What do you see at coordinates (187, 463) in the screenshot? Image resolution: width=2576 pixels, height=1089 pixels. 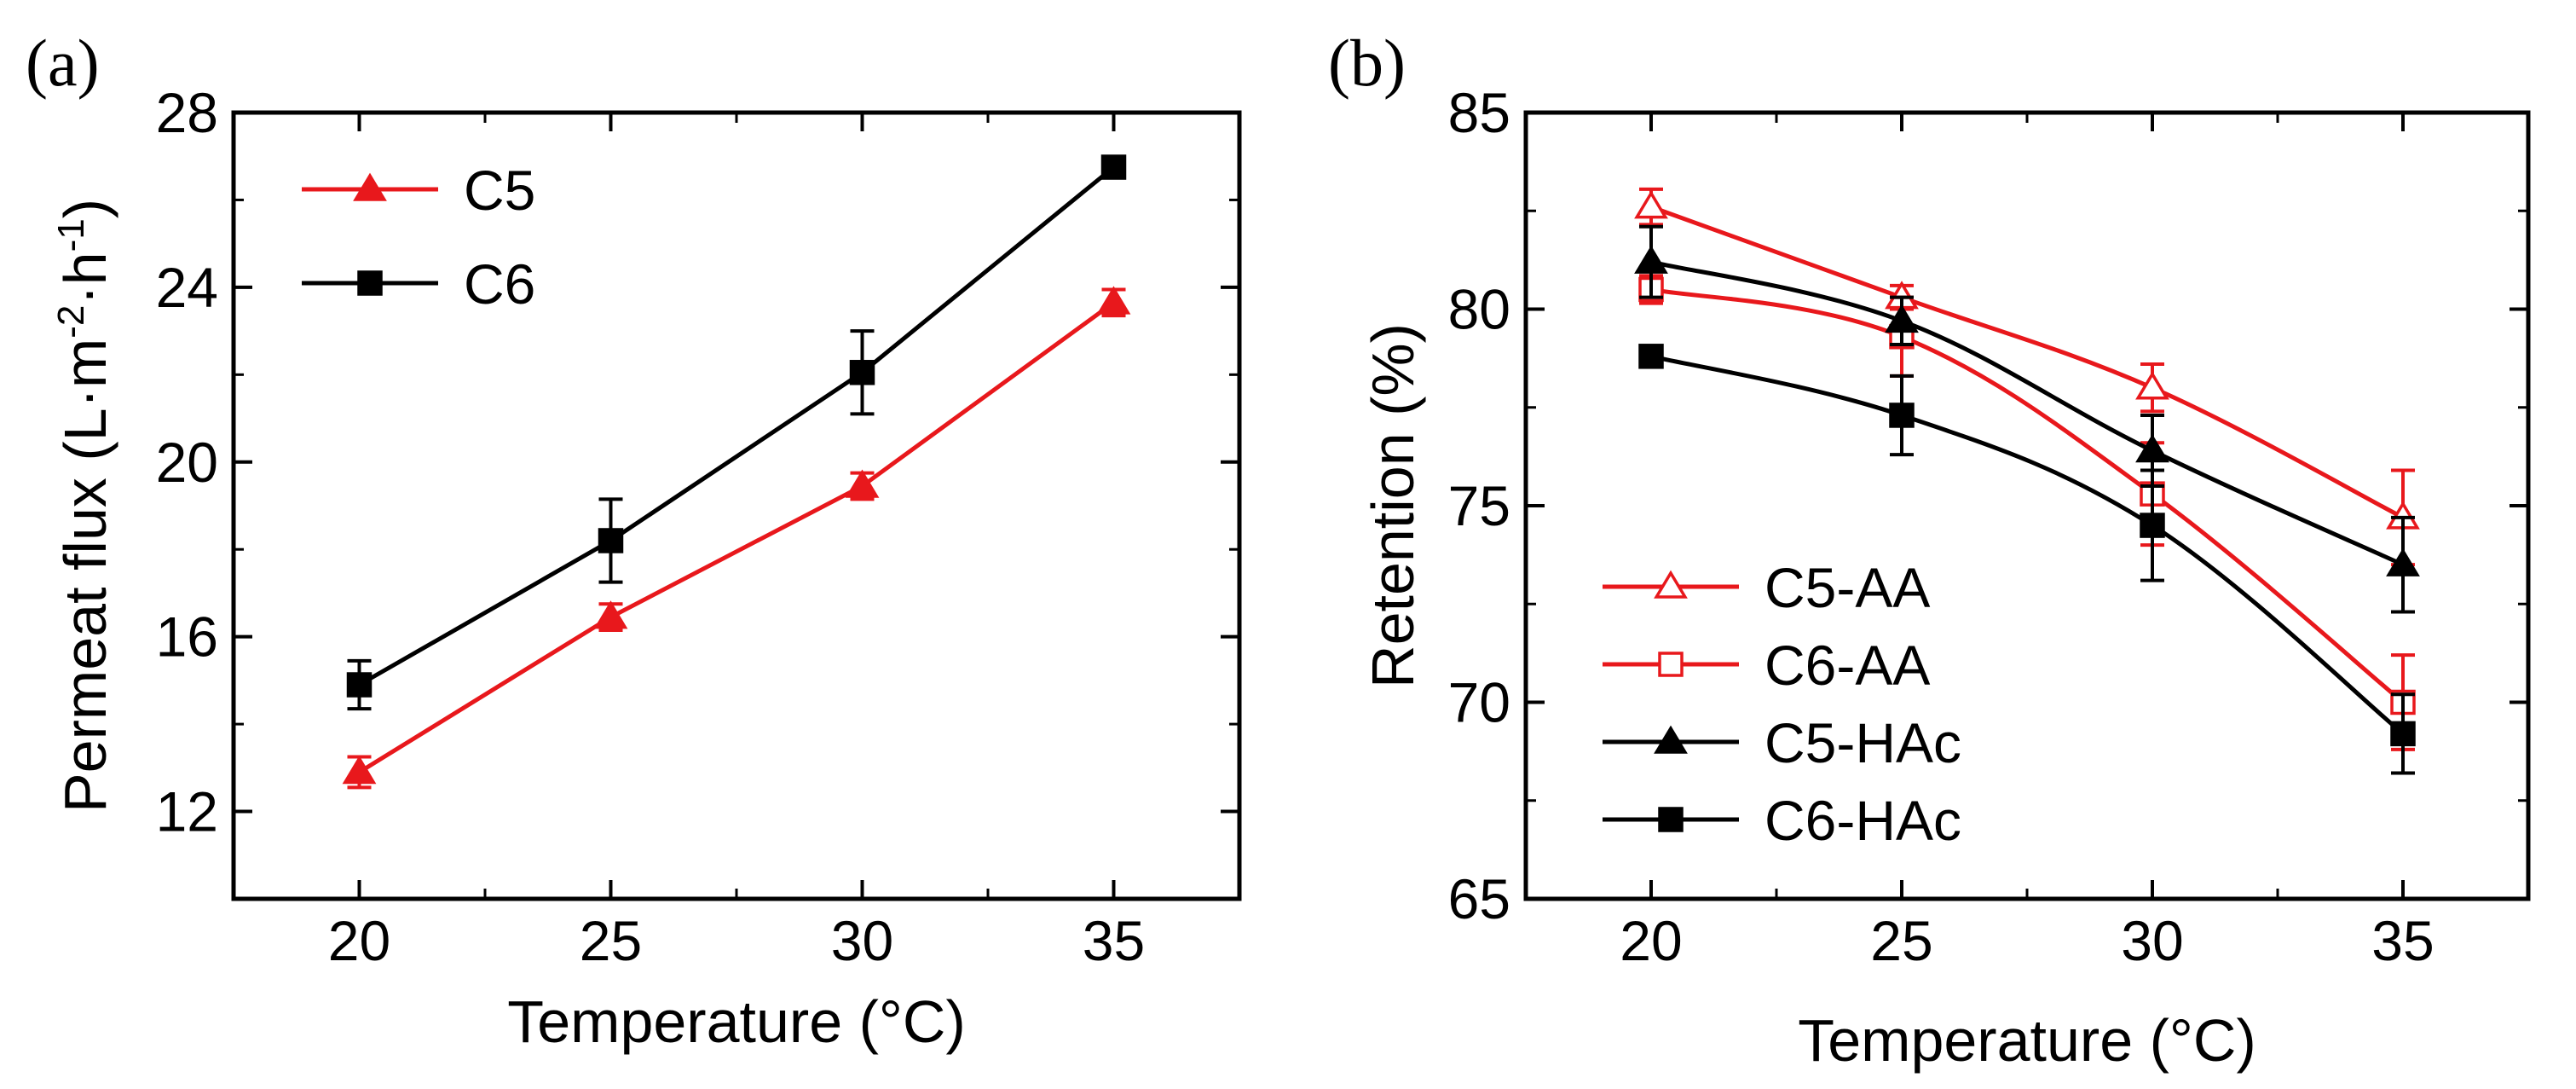 I see `y-tick-label-a-20: 20` at bounding box center [187, 463].